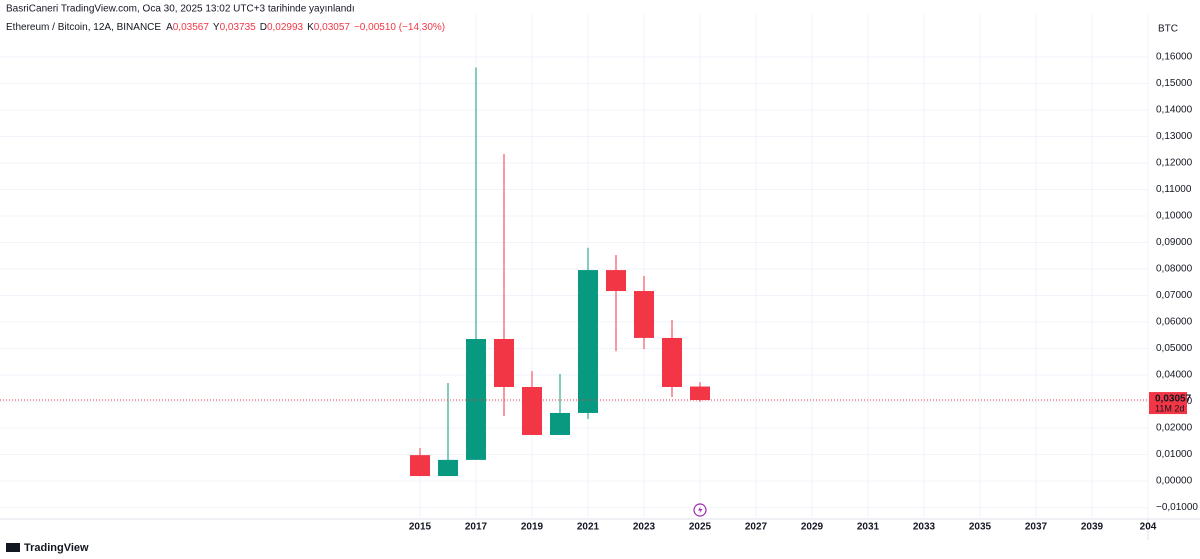 The height and width of the screenshot is (559, 1200). Describe the element at coordinates (285, 27) in the screenshot. I see `legend-value: 0,02993` at that location.